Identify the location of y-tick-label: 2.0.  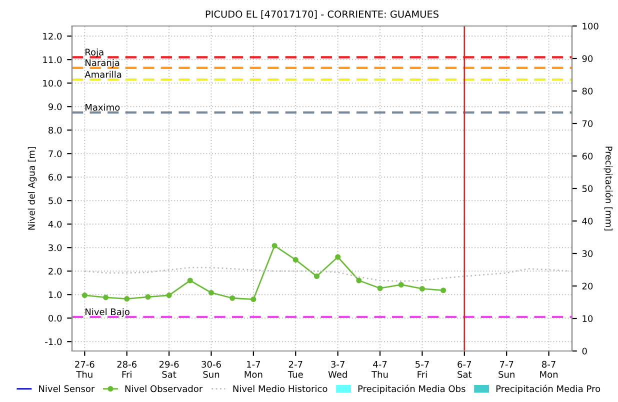
(55, 271).